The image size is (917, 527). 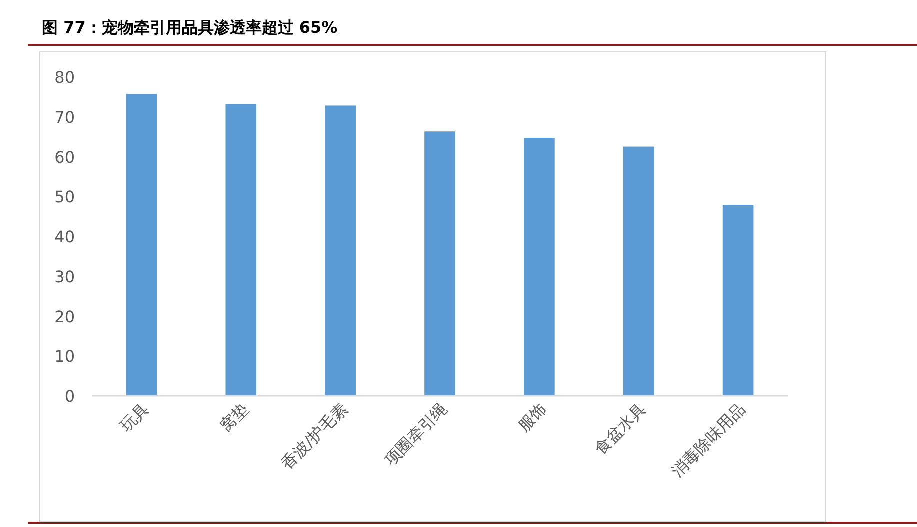 I want to click on y-tick-label: 70, so click(x=64, y=117).